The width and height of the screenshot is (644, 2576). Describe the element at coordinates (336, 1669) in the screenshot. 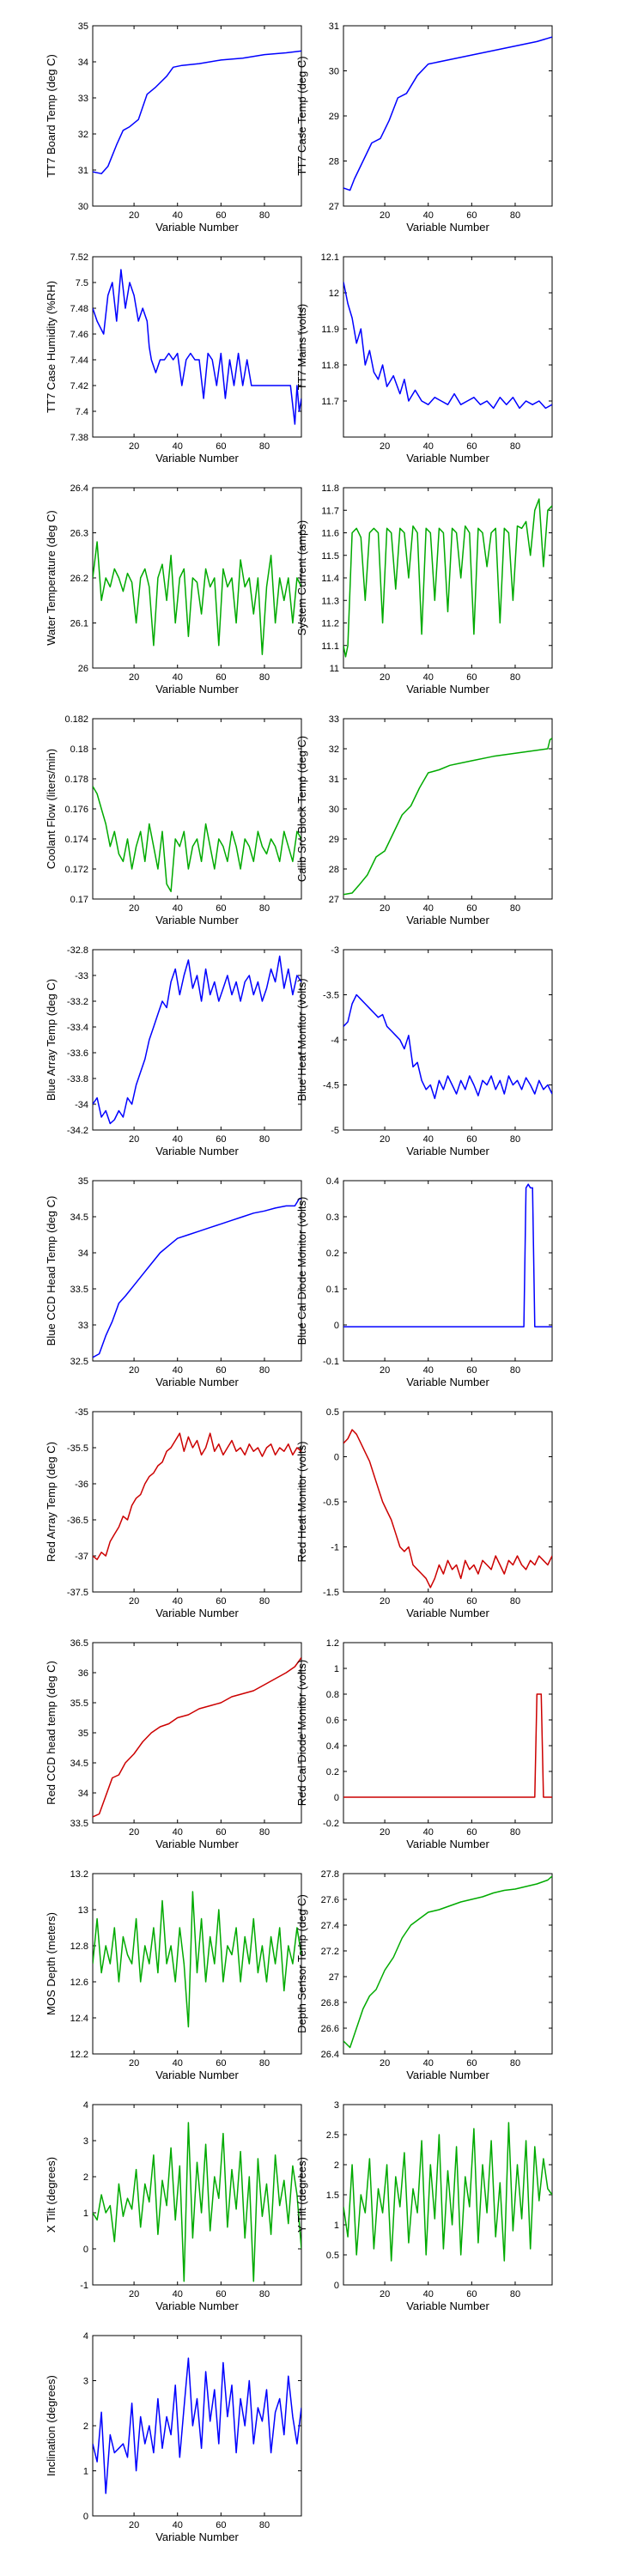

I see `y-tick-label: 1` at that location.